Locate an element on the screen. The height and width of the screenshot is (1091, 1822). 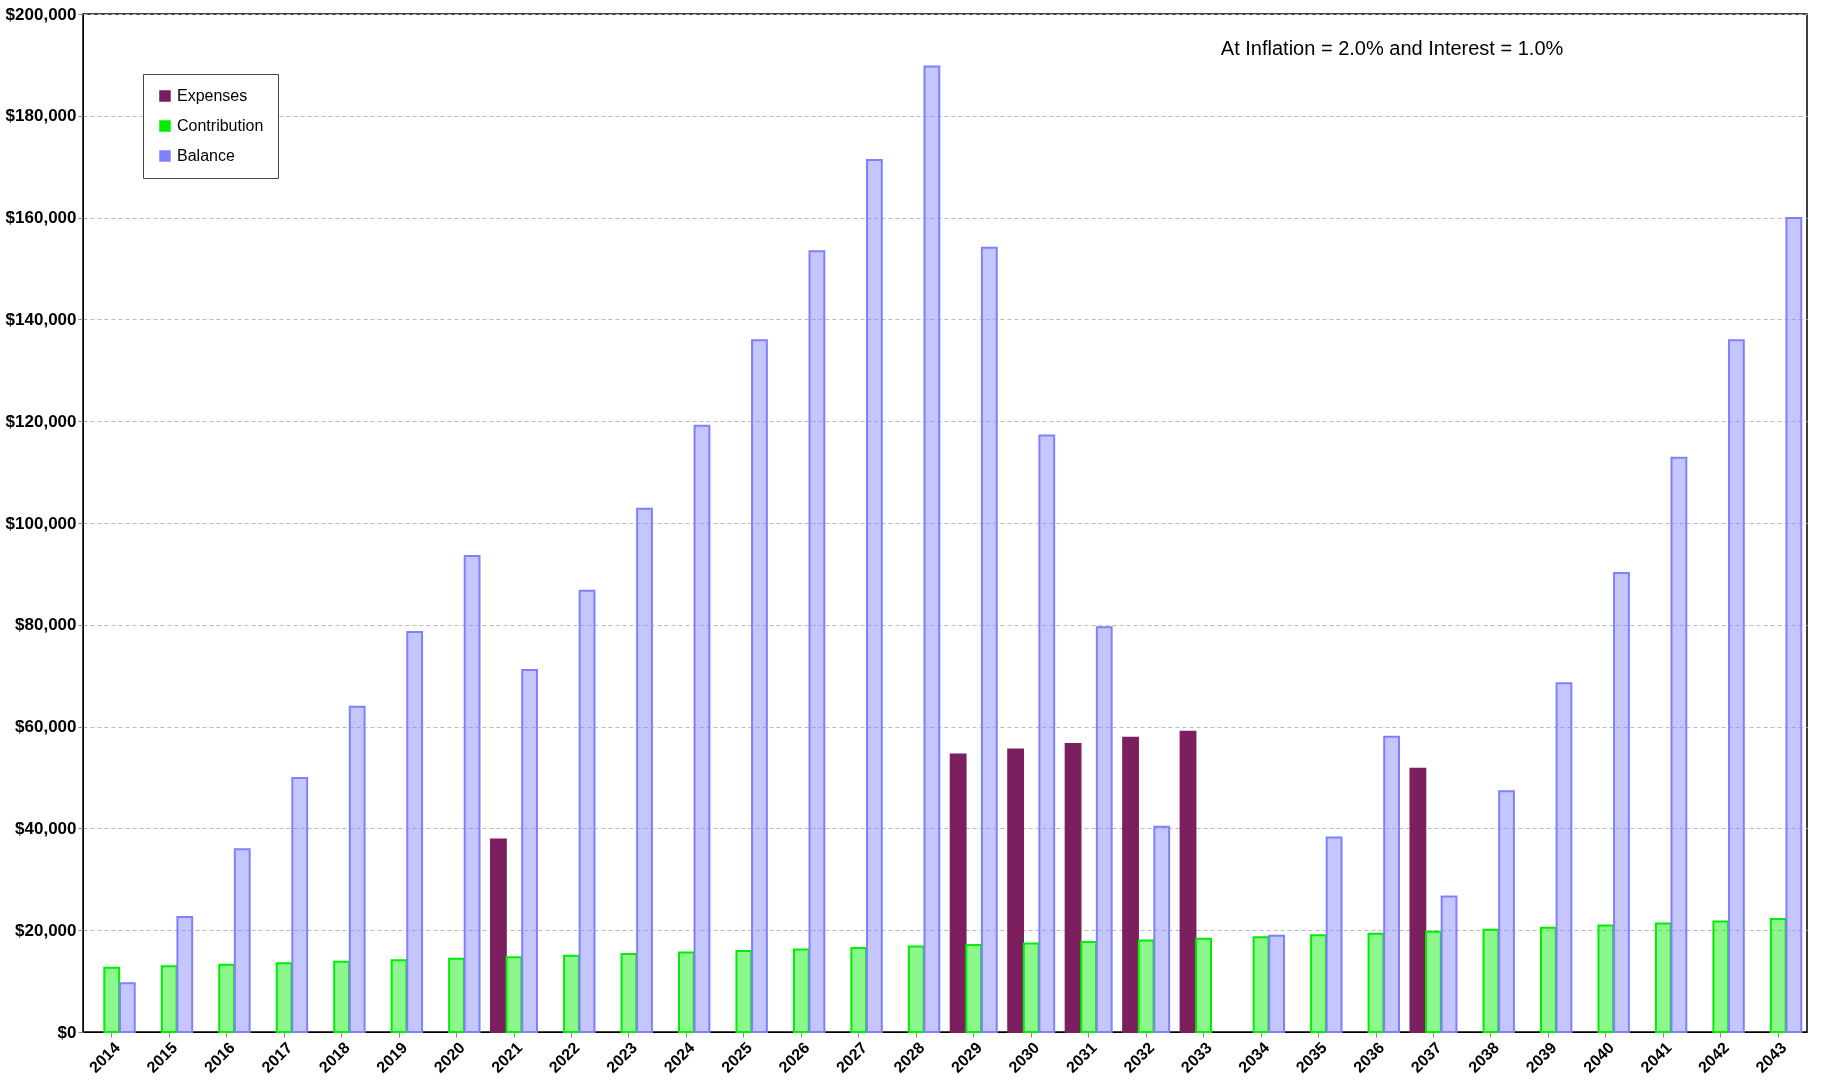
legend-label: Balance is located at coordinates (206, 155).